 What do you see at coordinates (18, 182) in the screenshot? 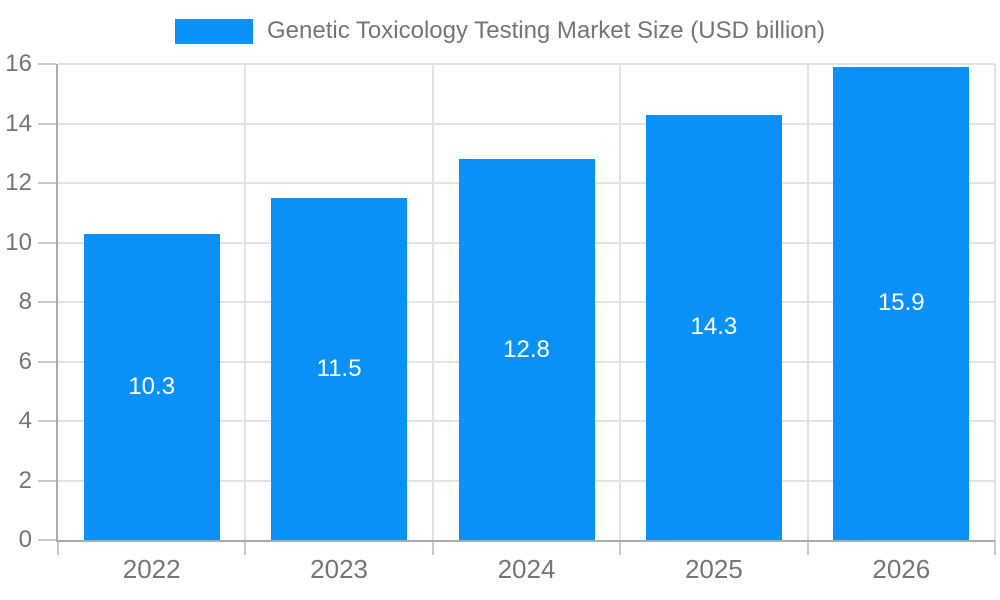
I see `y-tick-label: 12` at bounding box center [18, 182].